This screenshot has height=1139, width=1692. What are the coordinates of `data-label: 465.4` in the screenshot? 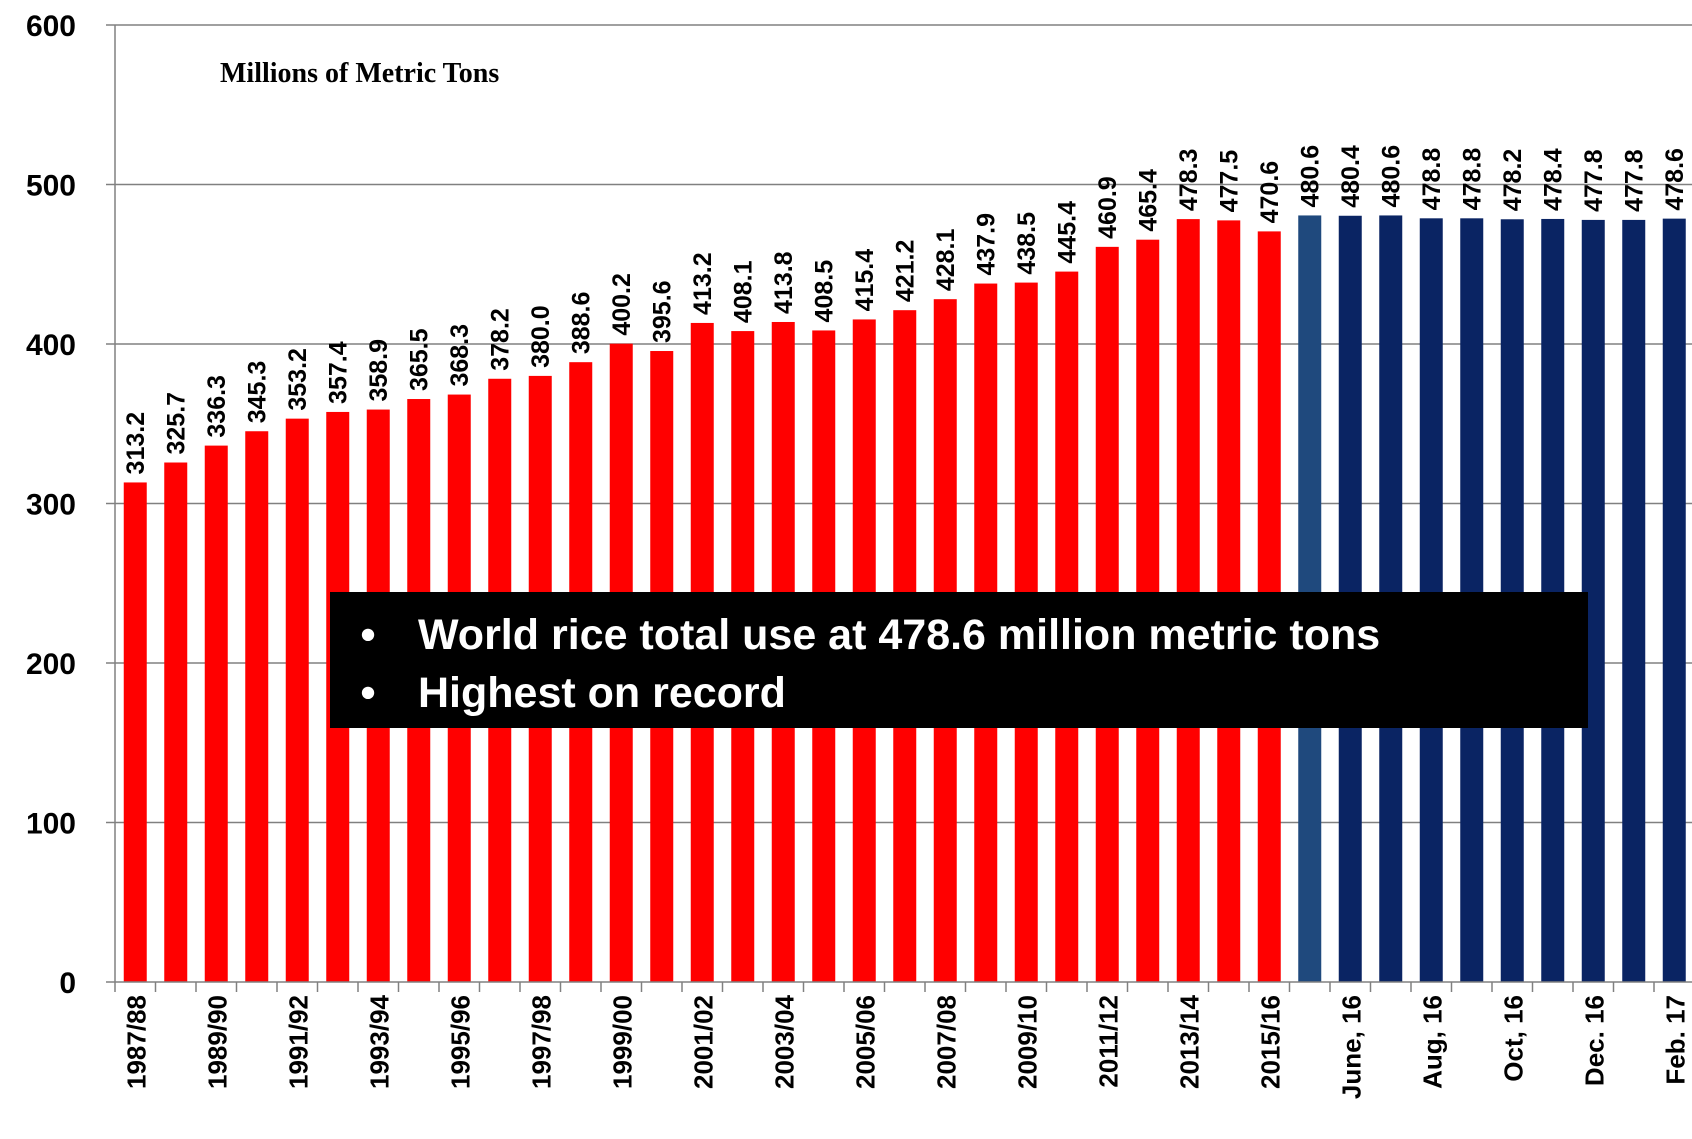 It's located at (1149, 200).